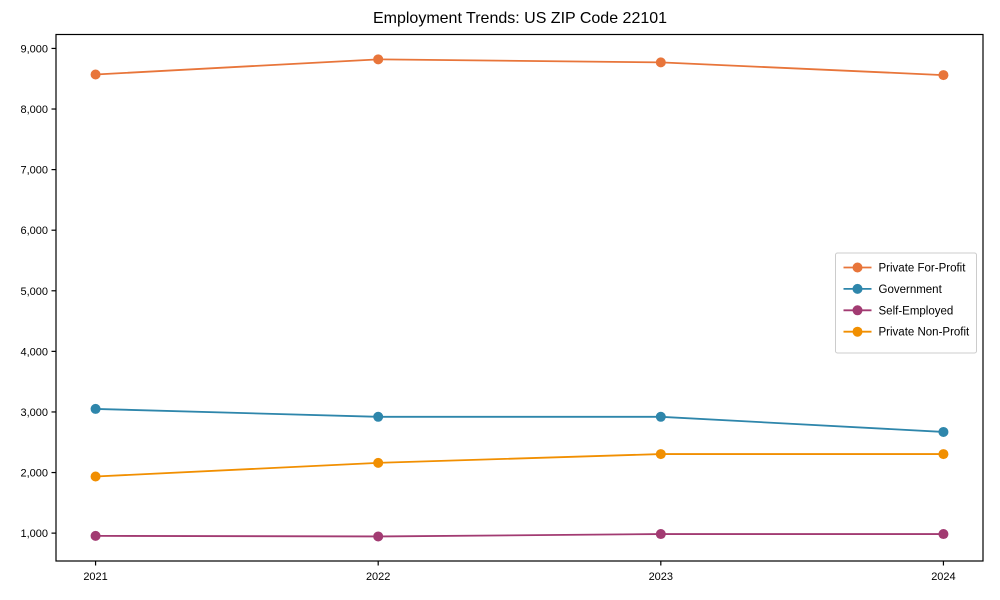  Describe the element at coordinates (34, 231) in the screenshot. I see `y-tick-label: 6,000` at that location.